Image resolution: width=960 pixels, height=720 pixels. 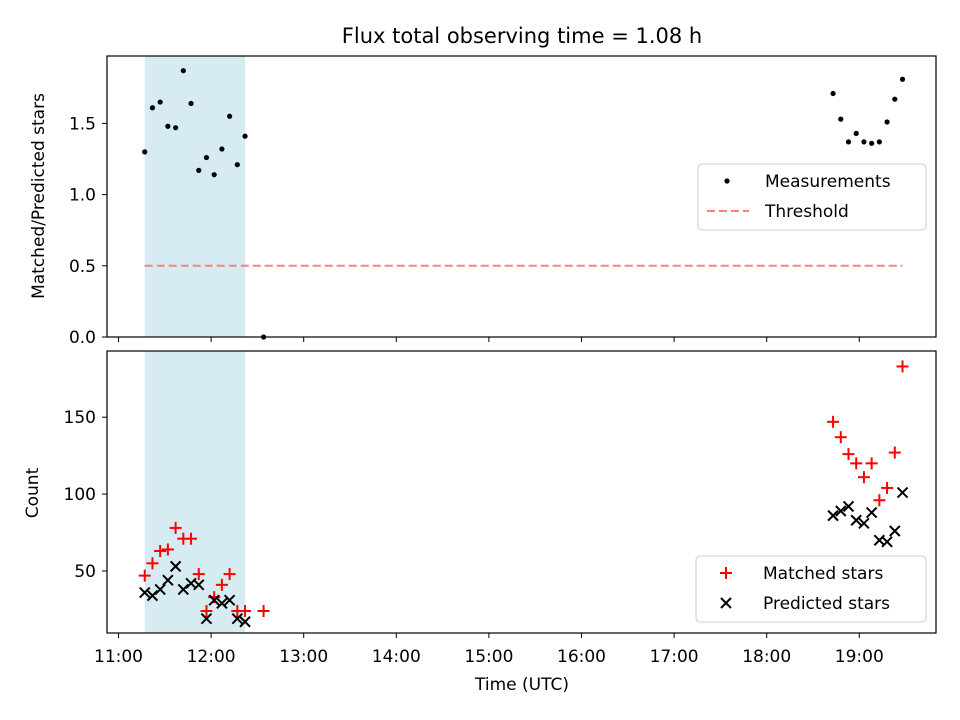 What do you see at coordinates (118, 657) in the screenshot?
I see `x-tick-label: 11:00` at bounding box center [118, 657].